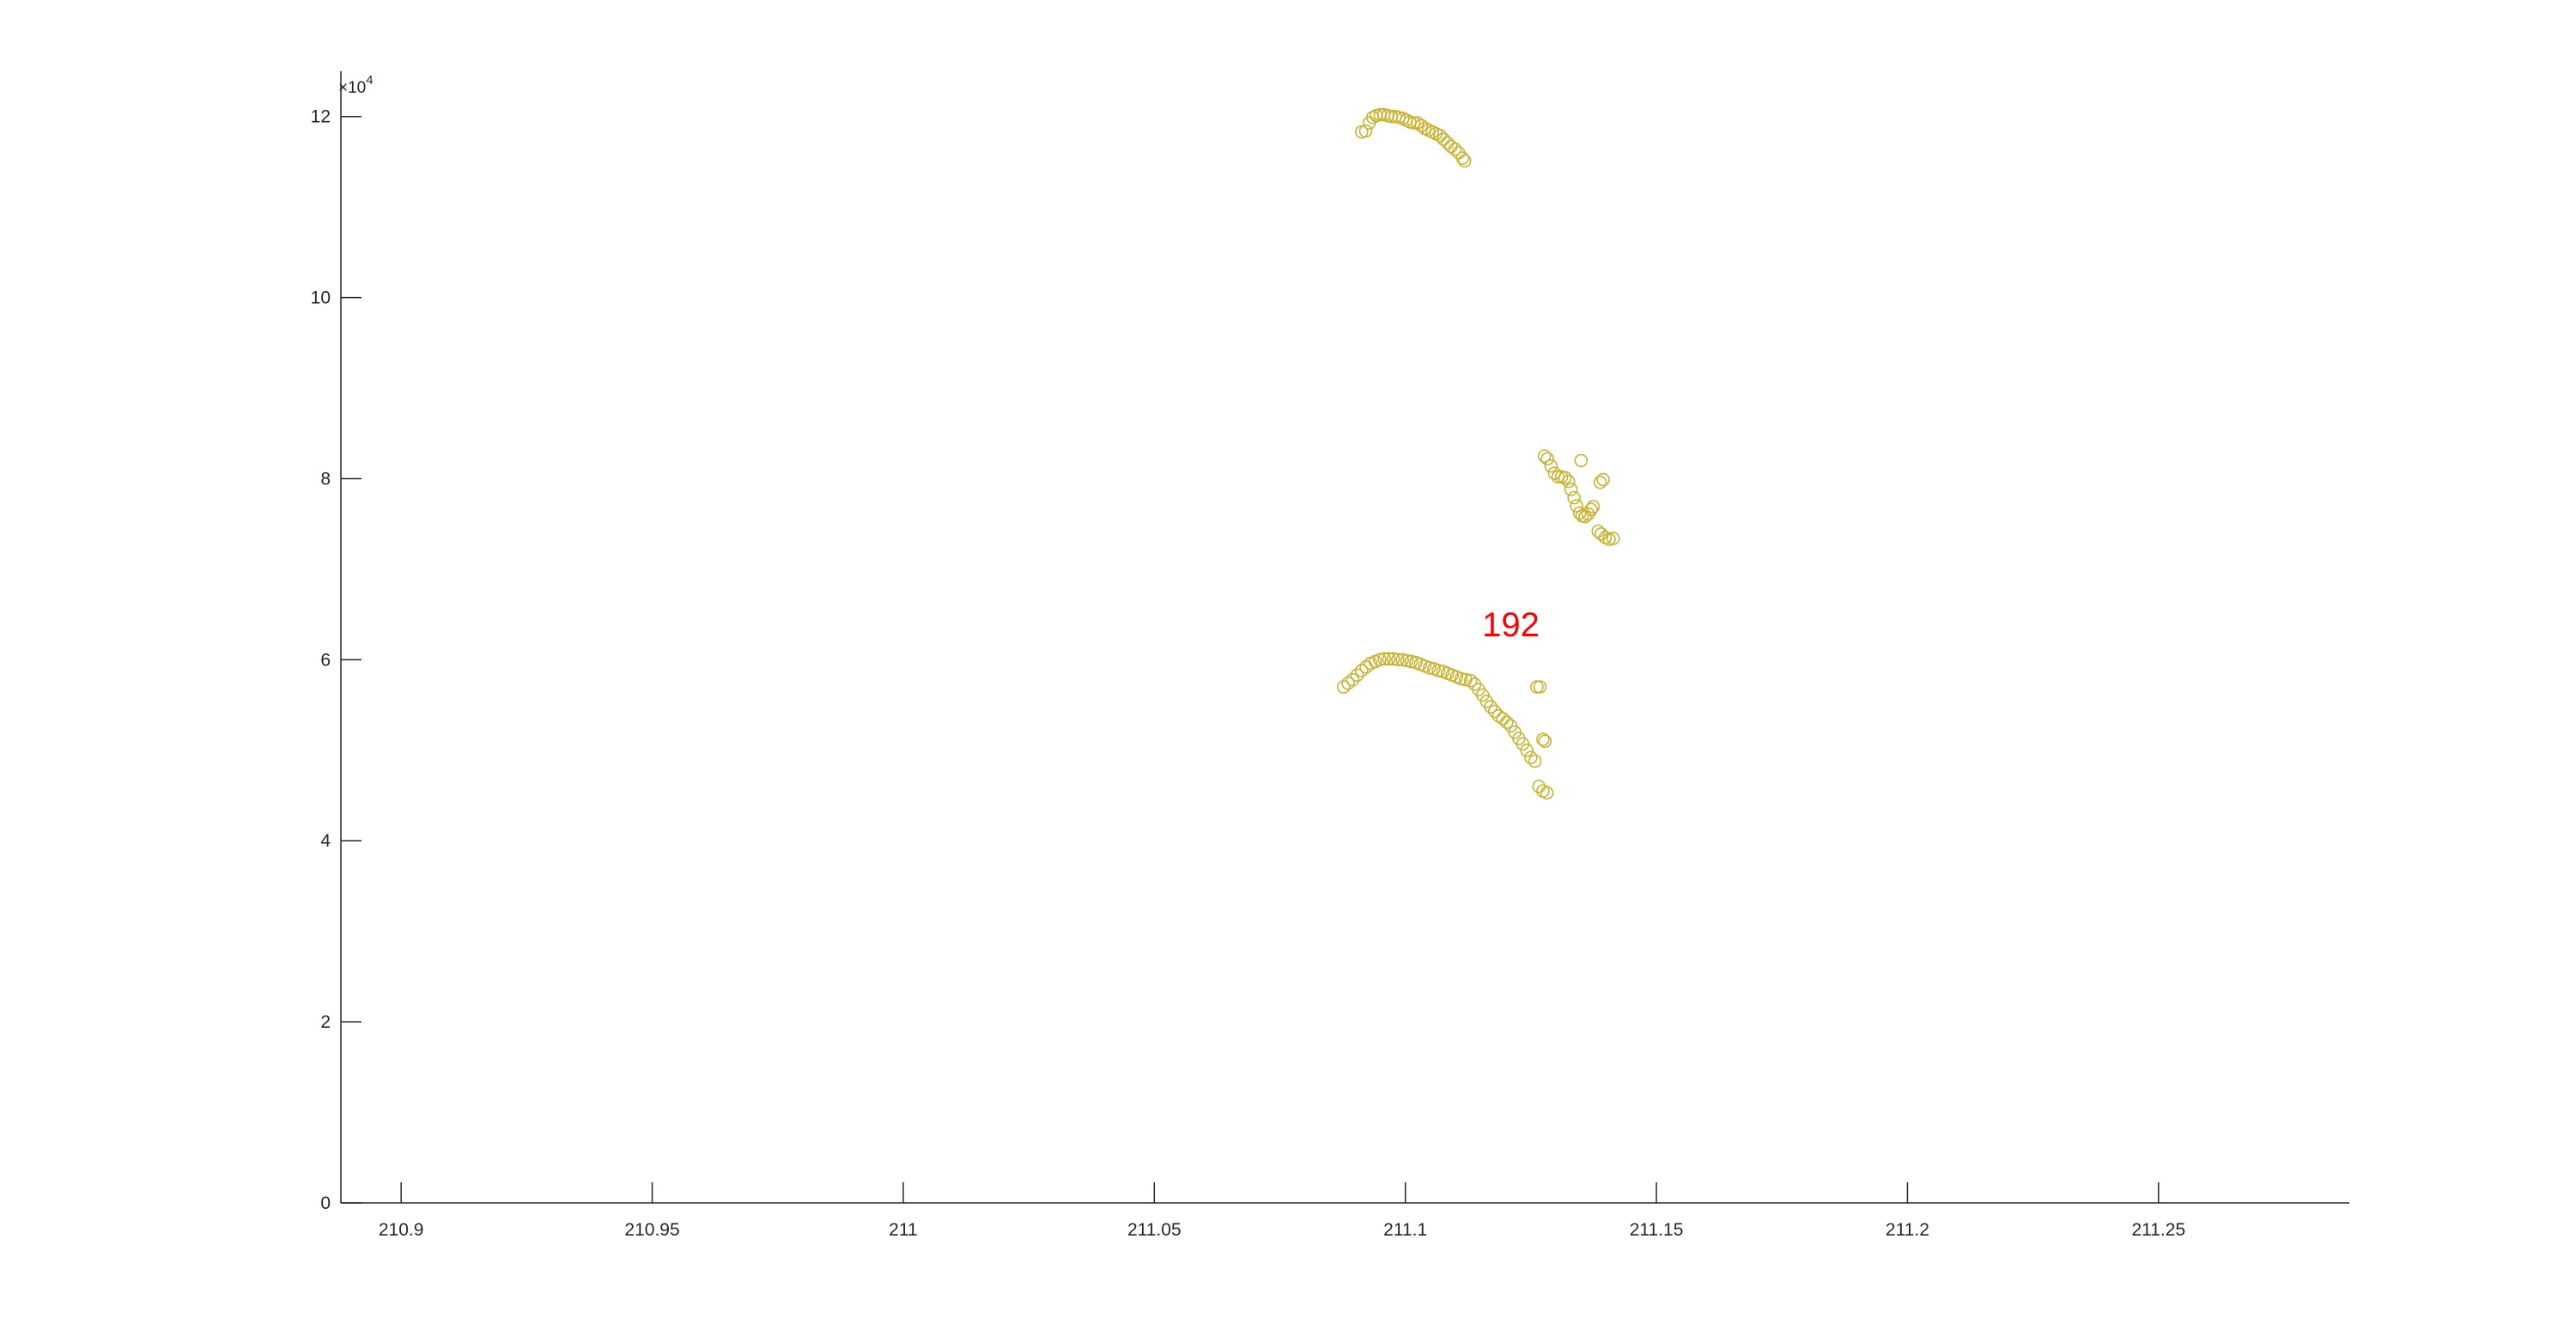 The image size is (2576, 1342). Describe the element at coordinates (1155, 1230) in the screenshot. I see `x-tick-label: 211.05` at that location.